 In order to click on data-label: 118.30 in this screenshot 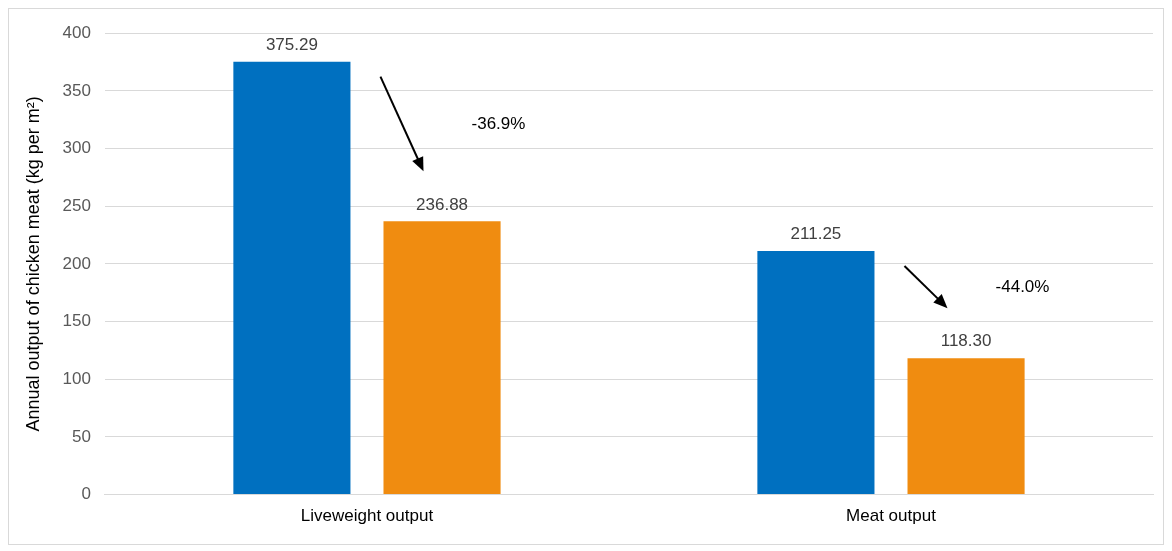, I will do `click(966, 341)`.